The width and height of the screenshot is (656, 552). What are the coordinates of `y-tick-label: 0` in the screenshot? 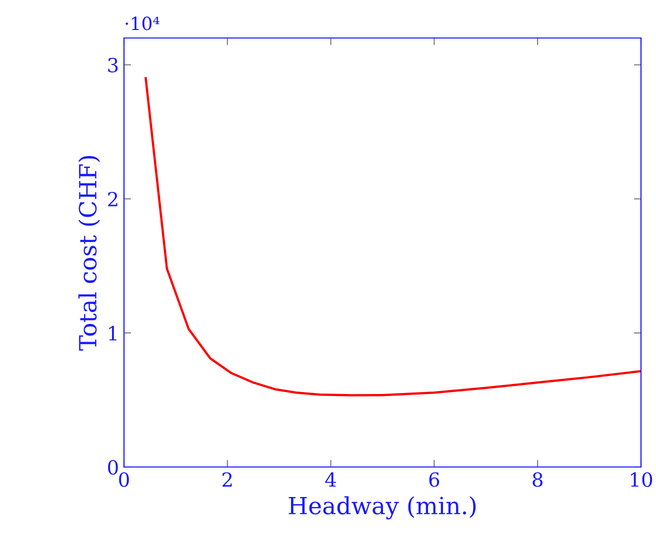 It's located at (113, 467).